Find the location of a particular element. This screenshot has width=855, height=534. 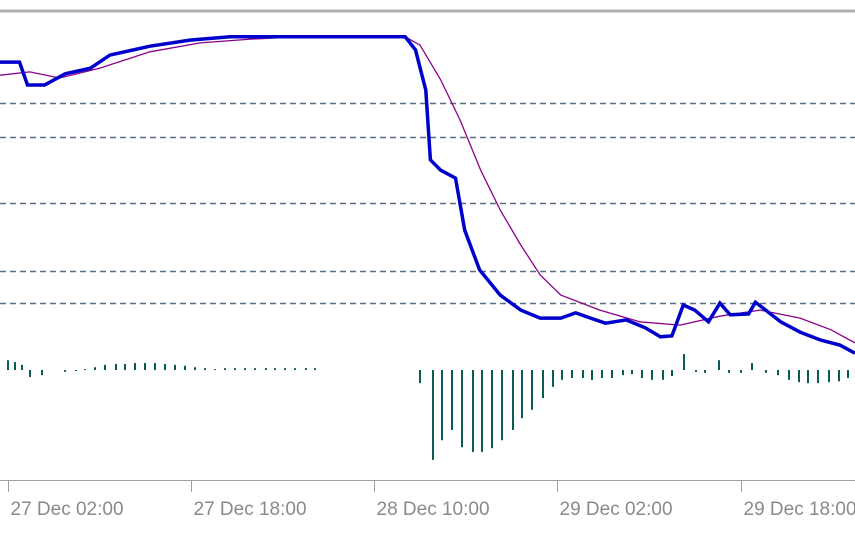

x-tick-label: 28 Dec 10:00 is located at coordinates (433, 509).